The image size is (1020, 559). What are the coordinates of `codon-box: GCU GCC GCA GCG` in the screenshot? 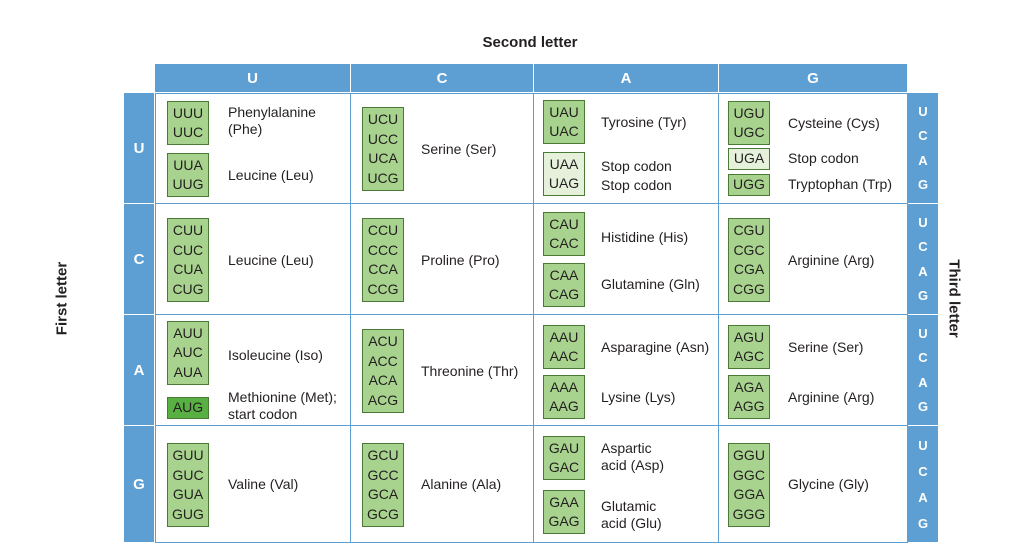 It's located at (383, 485).